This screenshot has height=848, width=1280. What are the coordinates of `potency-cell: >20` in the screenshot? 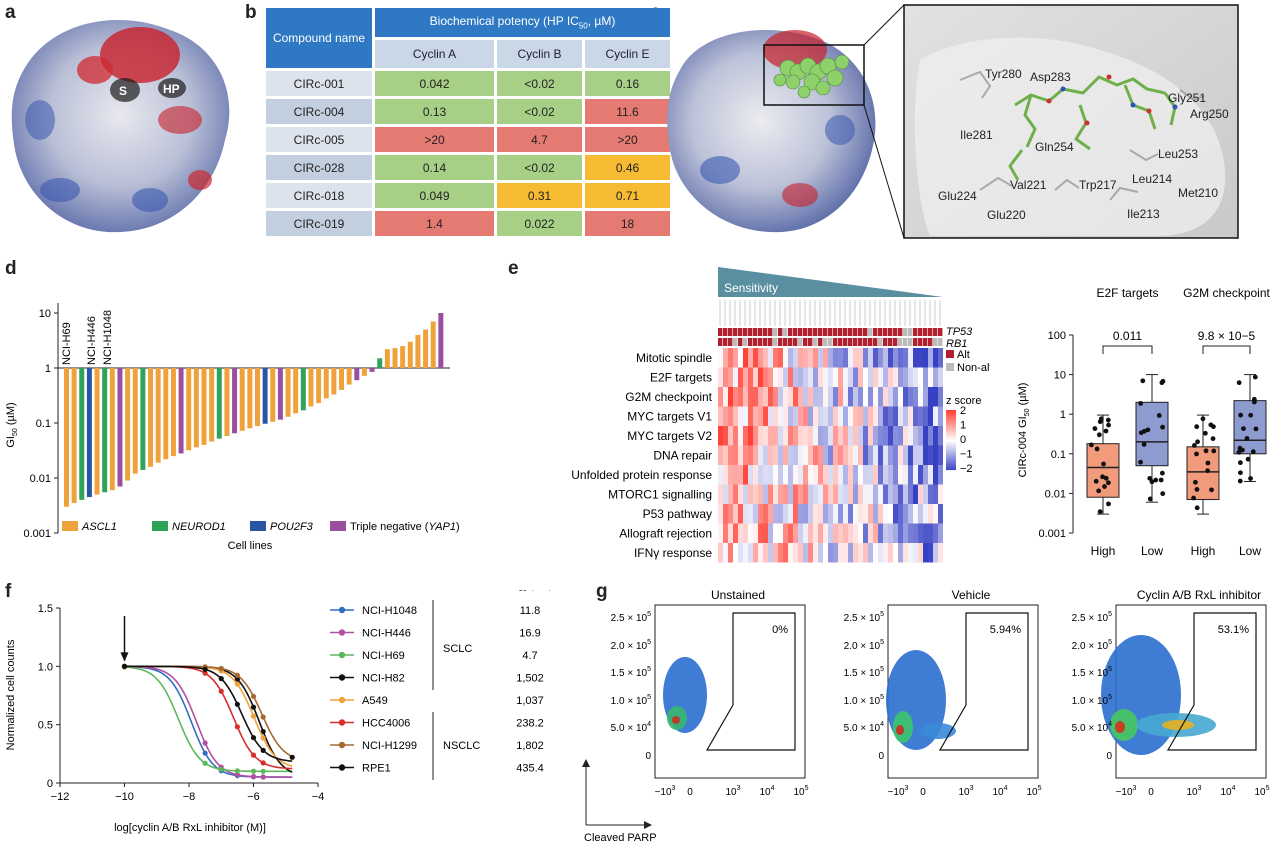 It's located at (434, 139).